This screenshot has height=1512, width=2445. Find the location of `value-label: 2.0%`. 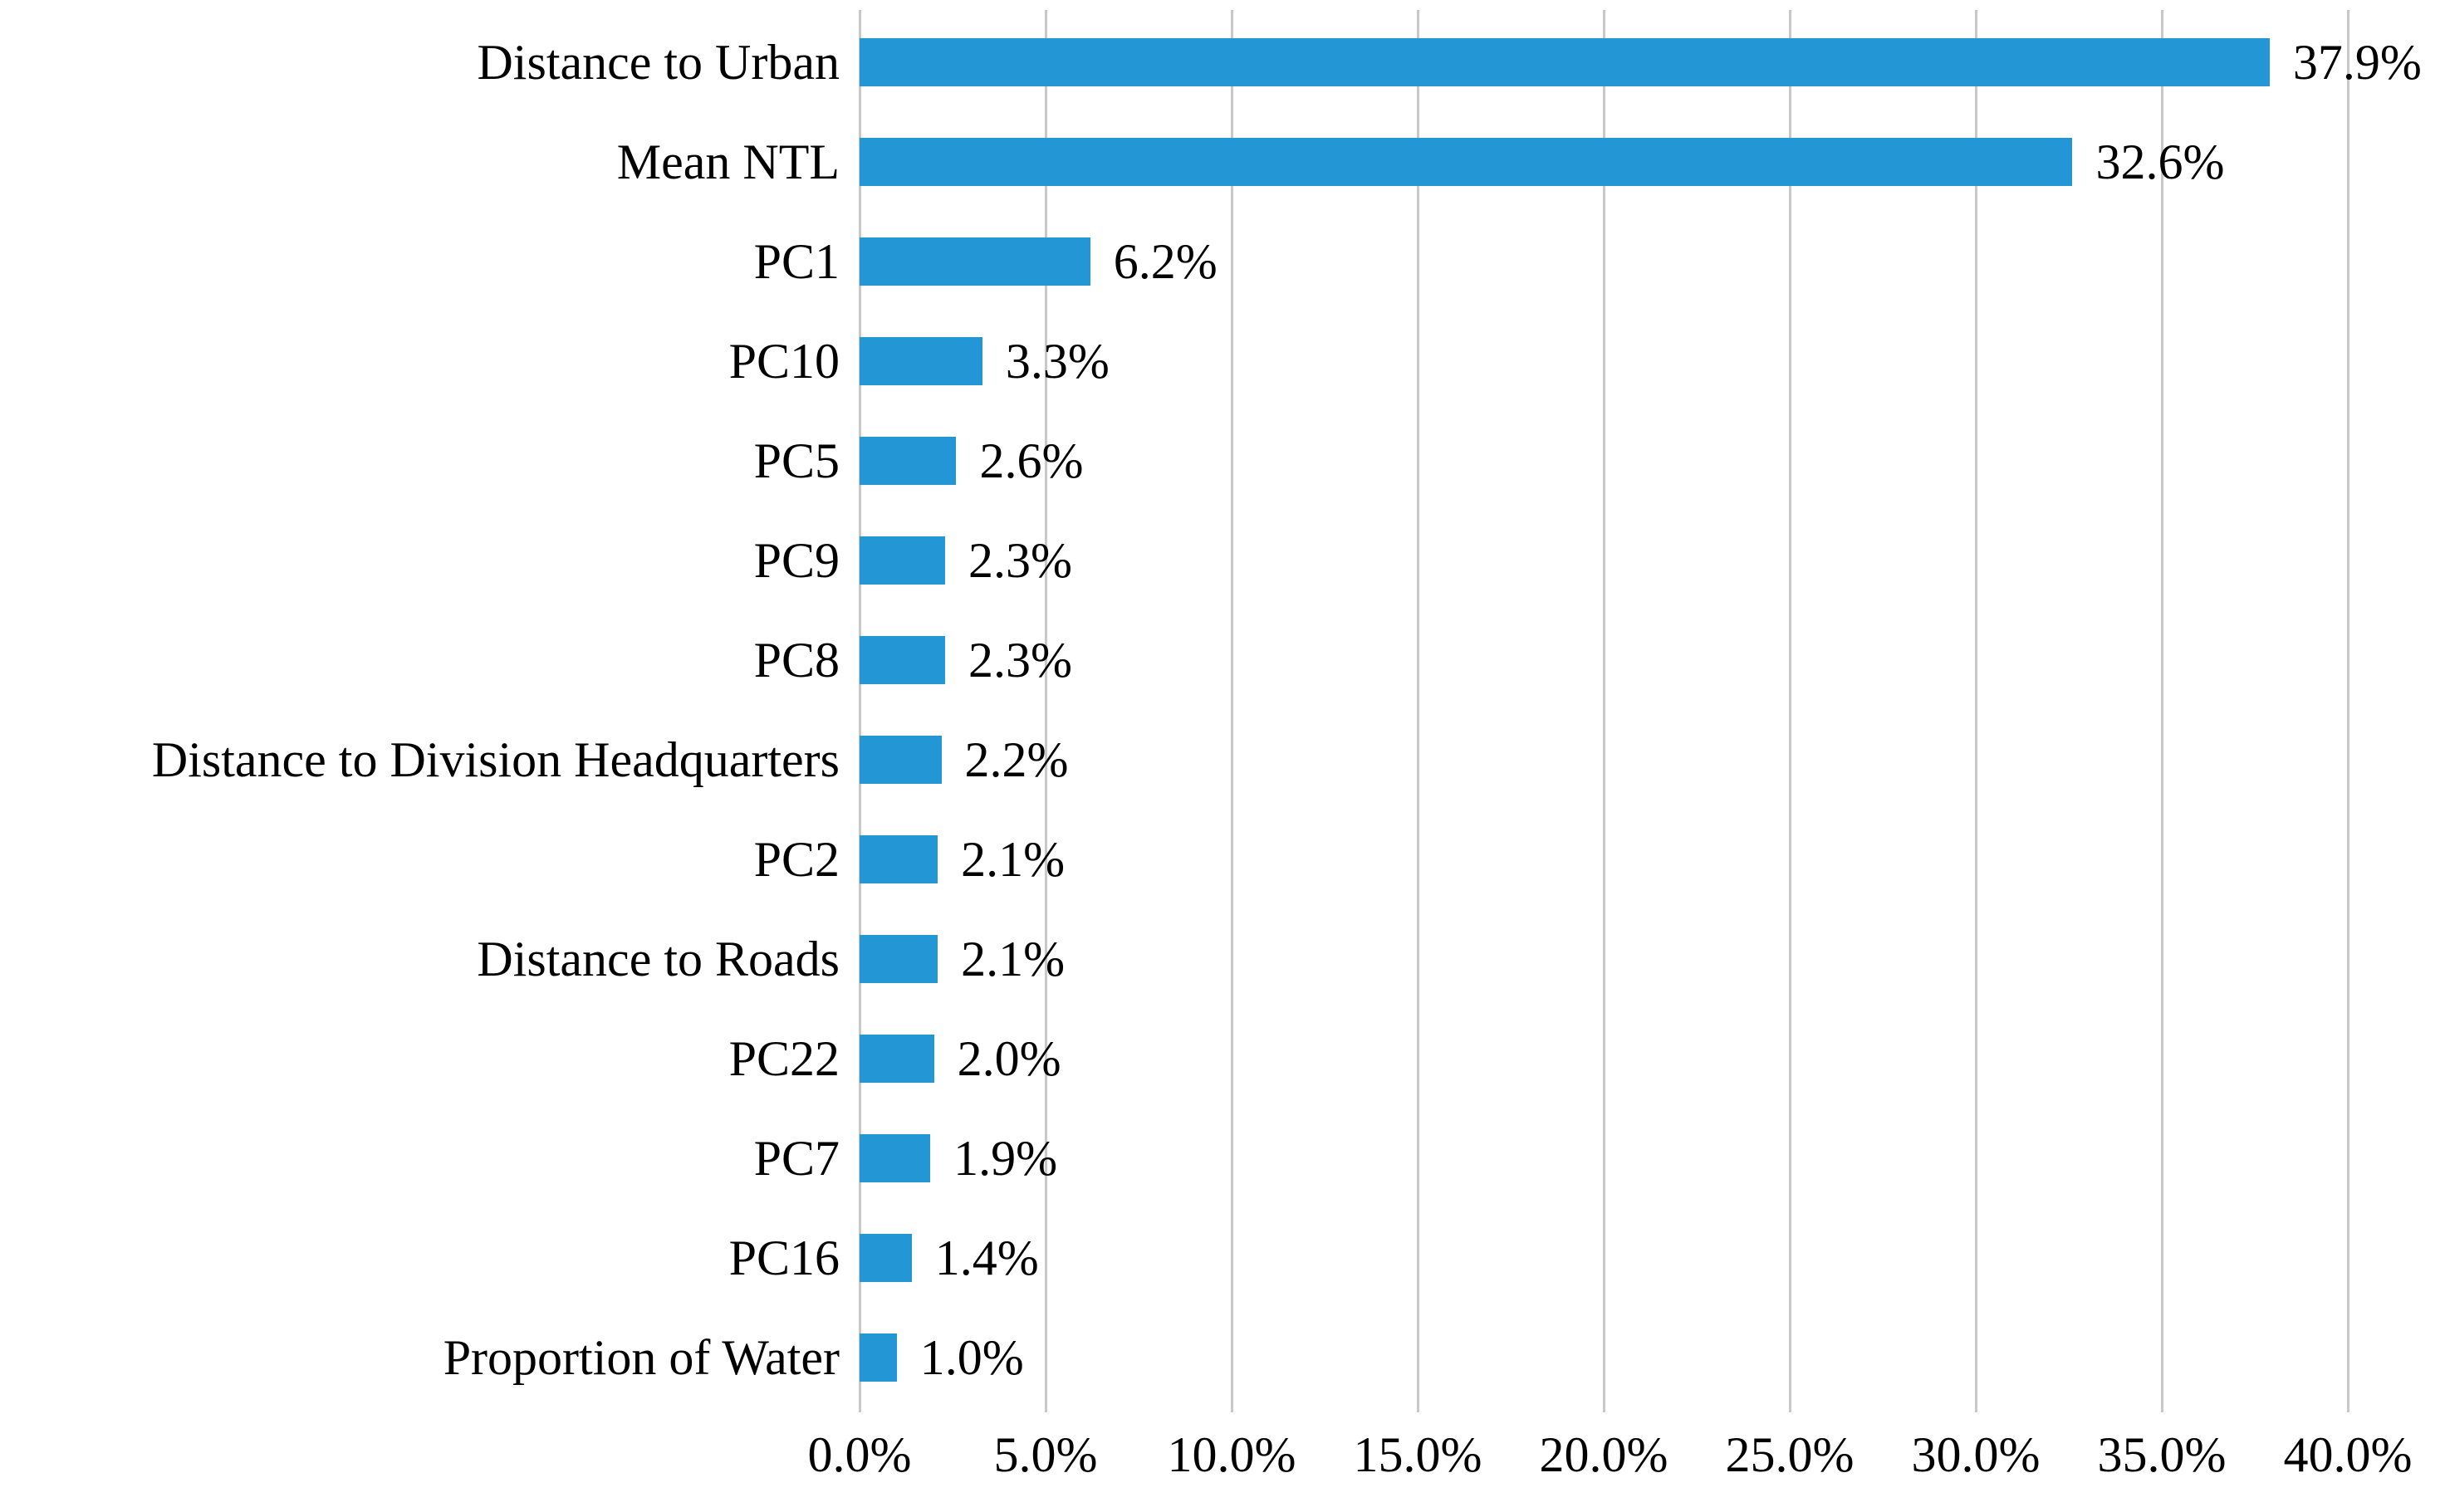

value-label: 2.0% is located at coordinates (1009, 1058).